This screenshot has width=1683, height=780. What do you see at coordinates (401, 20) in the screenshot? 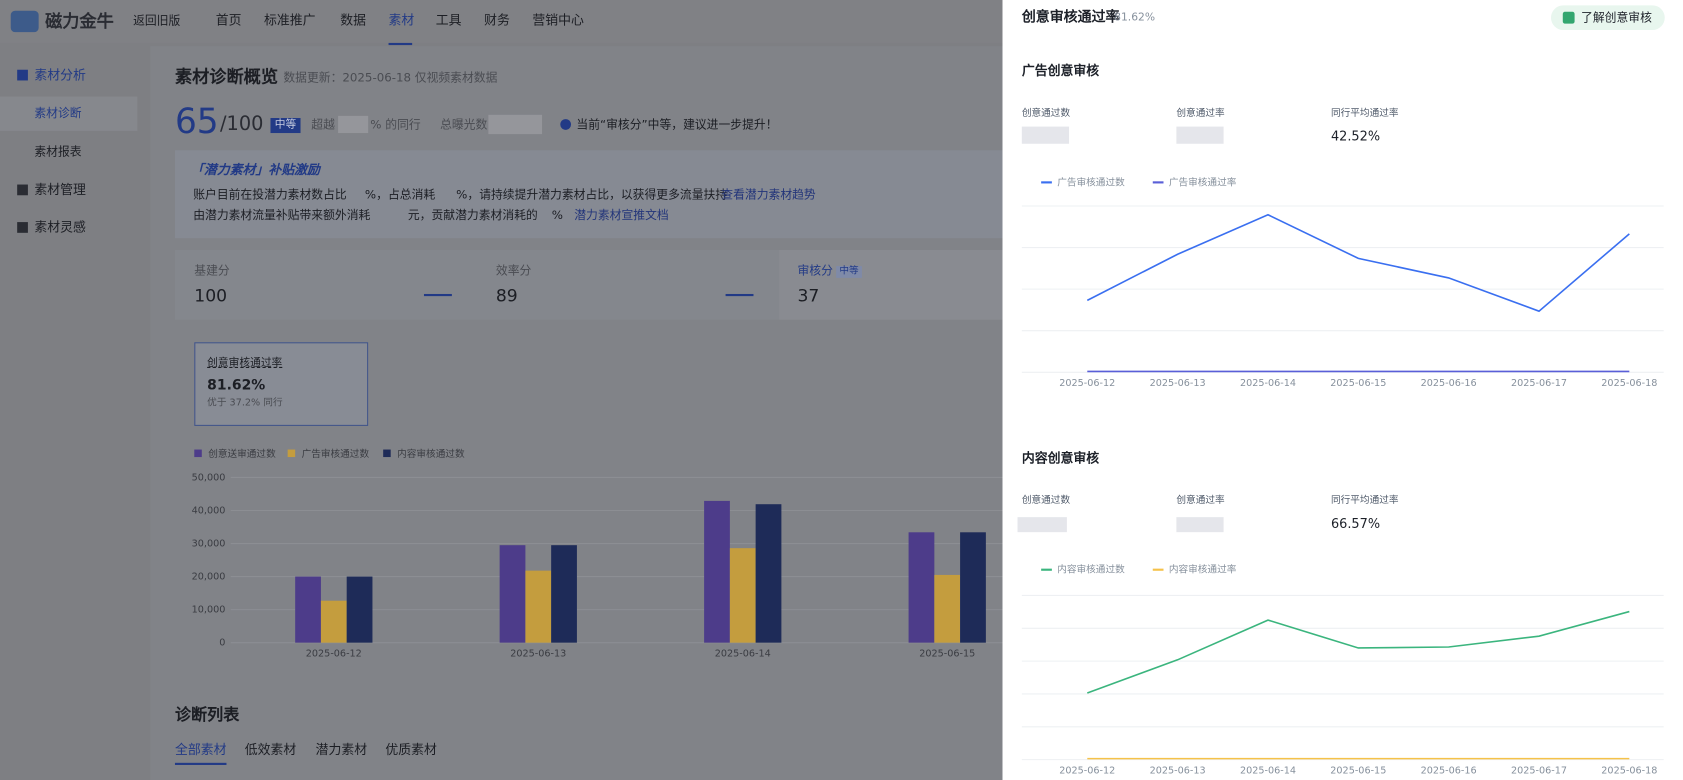
I see `nav-item-active: 素材` at bounding box center [401, 20].